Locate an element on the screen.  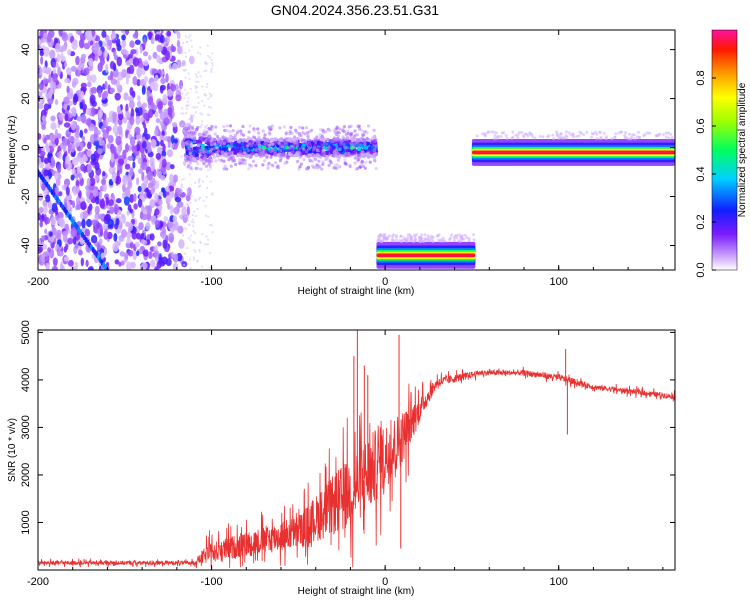
snr-x-tick-label: 100 is located at coordinates (559, 582).